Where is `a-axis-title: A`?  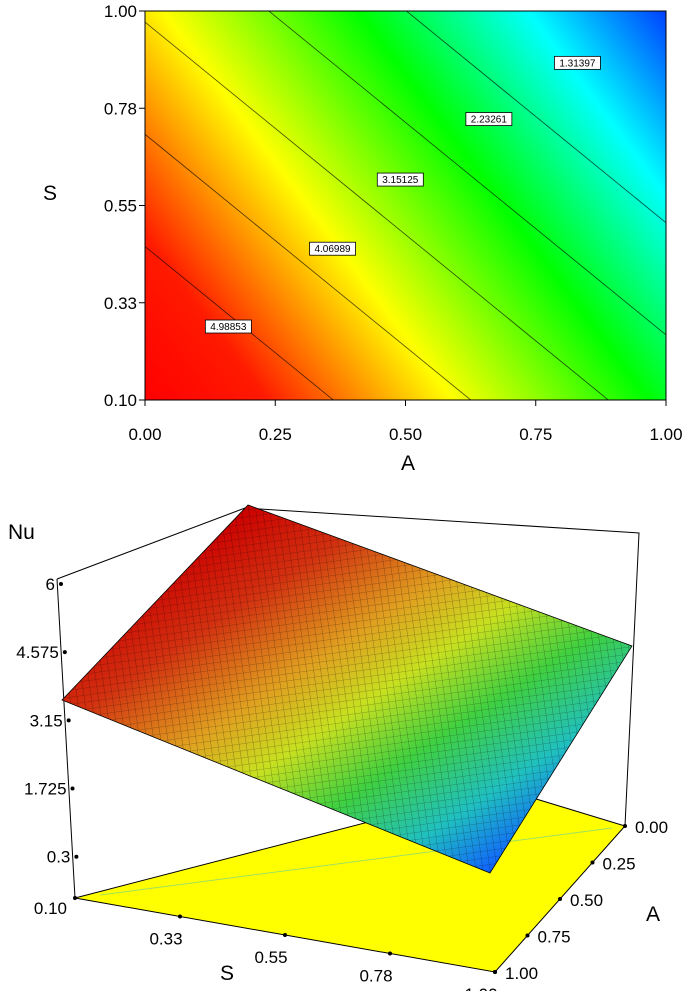
a-axis-title: A is located at coordinates (653, 914).